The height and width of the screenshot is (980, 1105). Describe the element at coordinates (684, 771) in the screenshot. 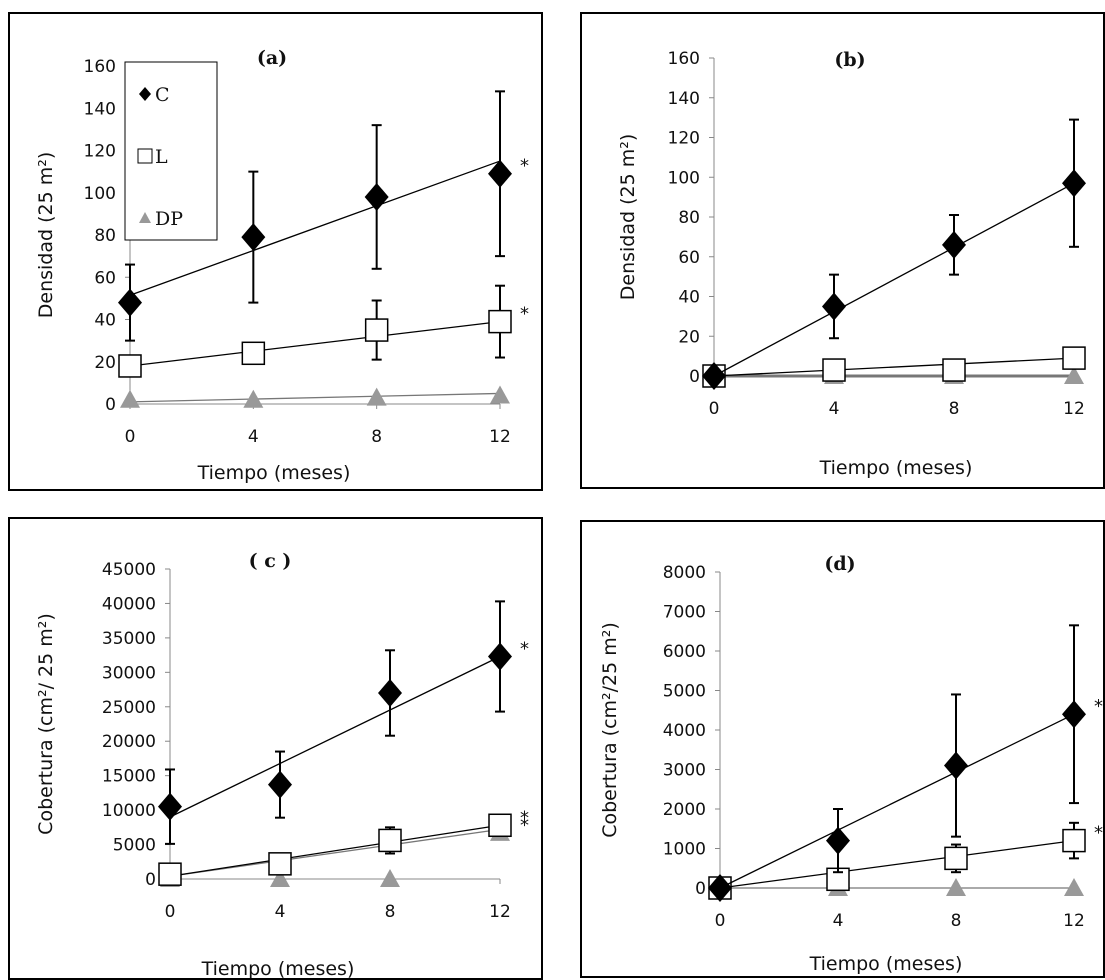

I see `y-tick-label: 3000` at that location.